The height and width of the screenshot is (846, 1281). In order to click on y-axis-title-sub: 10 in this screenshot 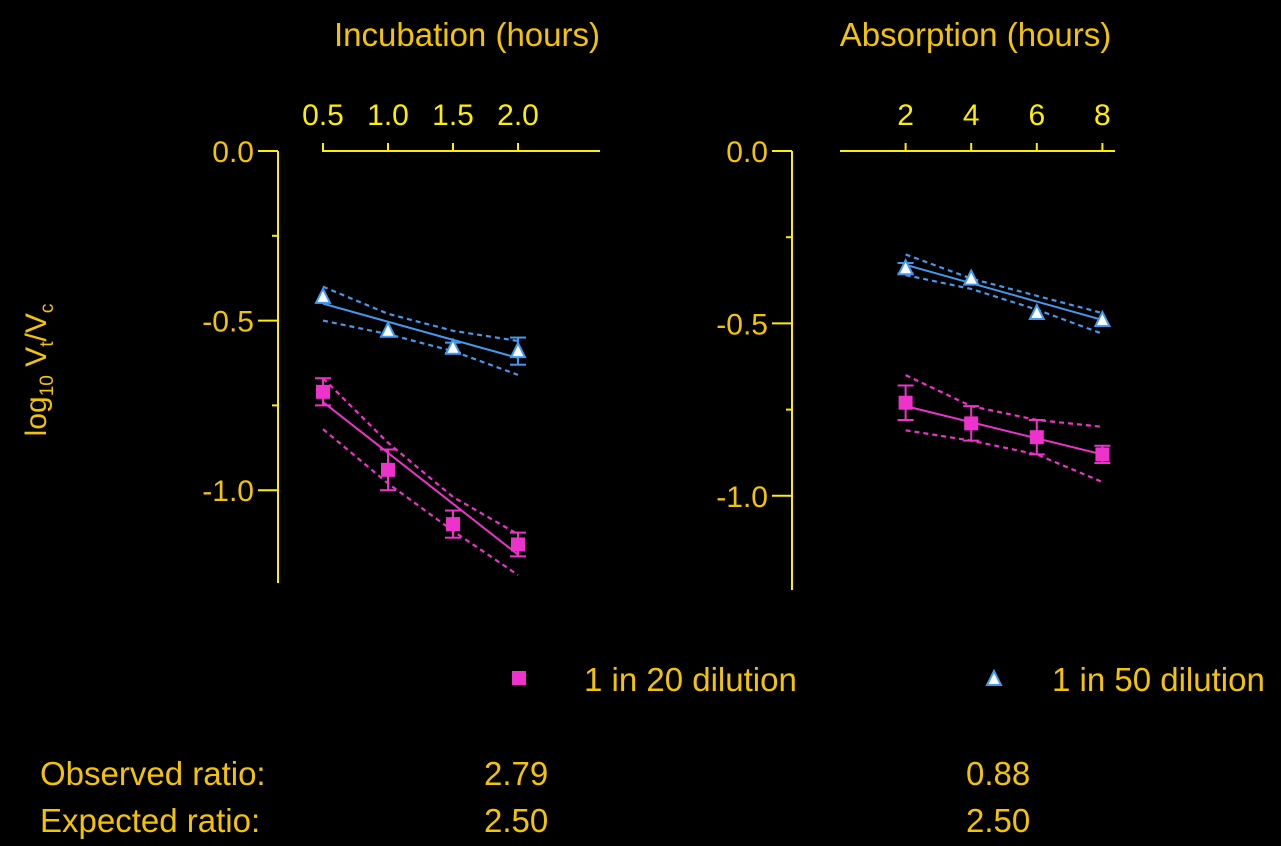, I will do `click(47, 385)`.